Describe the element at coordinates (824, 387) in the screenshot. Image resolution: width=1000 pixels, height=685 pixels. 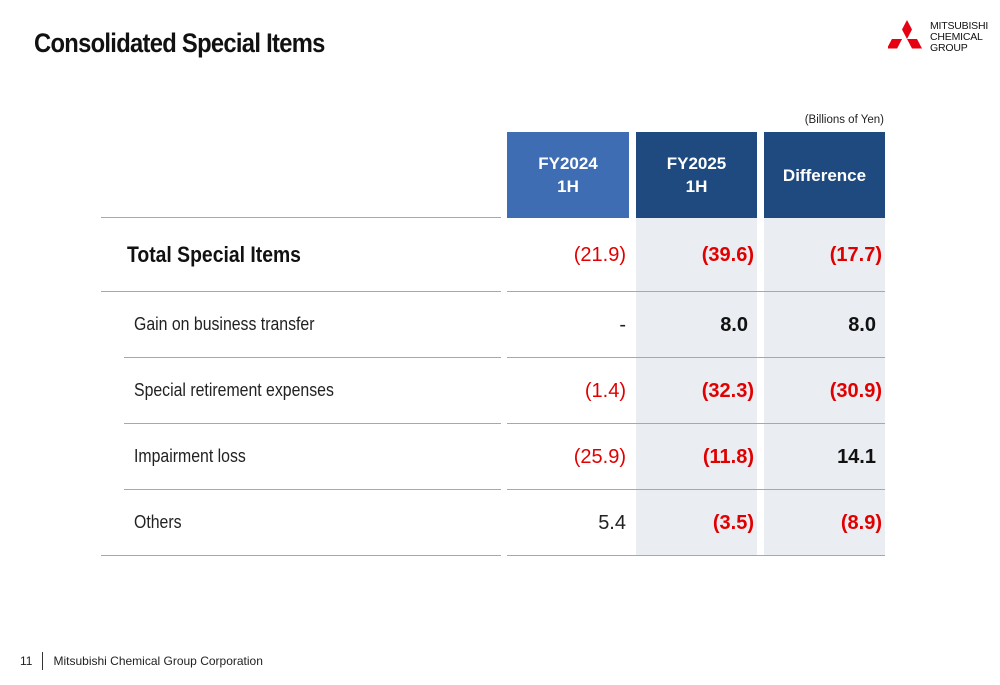
I see `difference-column-background` at that location.